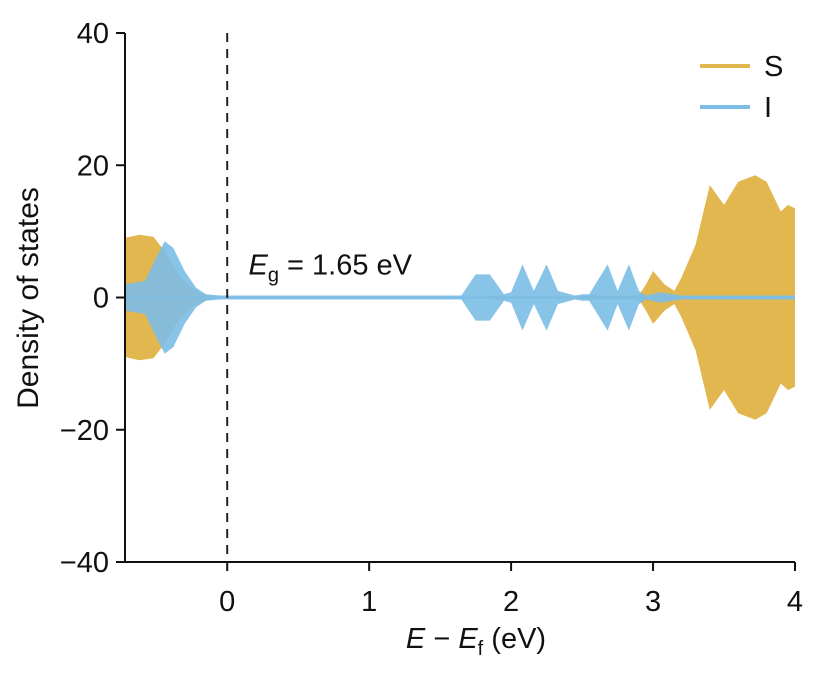 This screenshot has height=684, width=830. What do you see at coordinates (346, 265) in the screenshot?
I see `annotation-value: = 1.65 eV` at bounding box center [346, 265].